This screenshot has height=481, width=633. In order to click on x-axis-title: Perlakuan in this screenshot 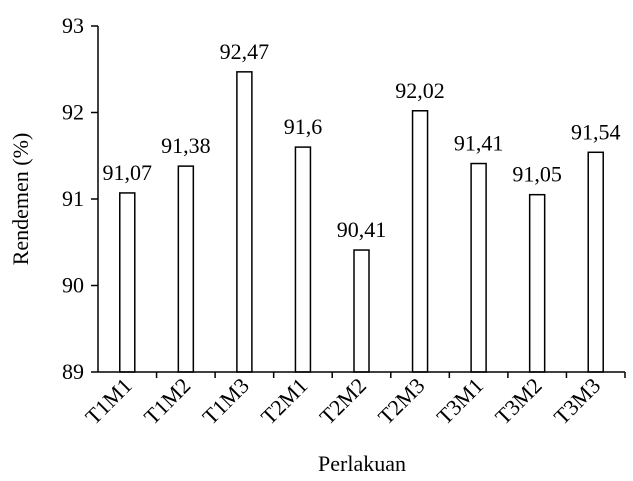, I will do `click(362, 463)`.